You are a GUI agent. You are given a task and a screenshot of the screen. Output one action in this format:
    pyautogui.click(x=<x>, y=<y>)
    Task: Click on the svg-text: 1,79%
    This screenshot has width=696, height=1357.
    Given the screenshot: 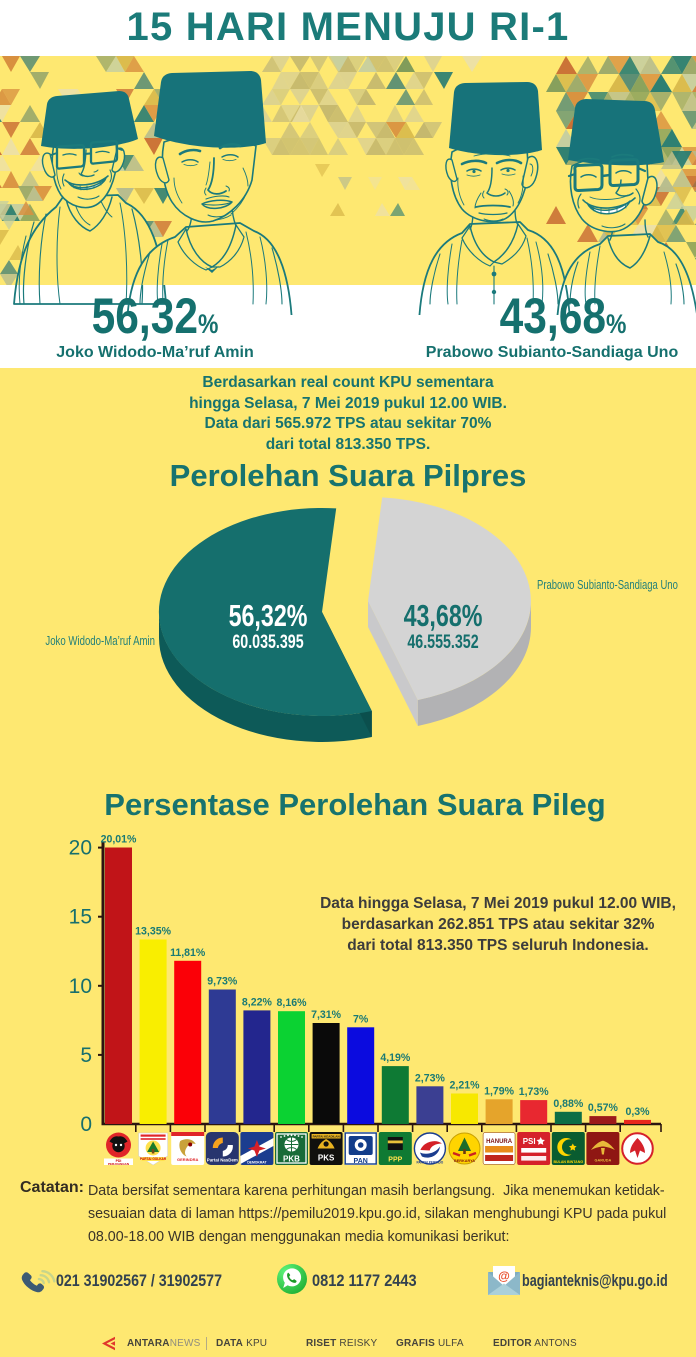 What is the action you would take?
    pyautogui.click(x=499, y=1091)
    